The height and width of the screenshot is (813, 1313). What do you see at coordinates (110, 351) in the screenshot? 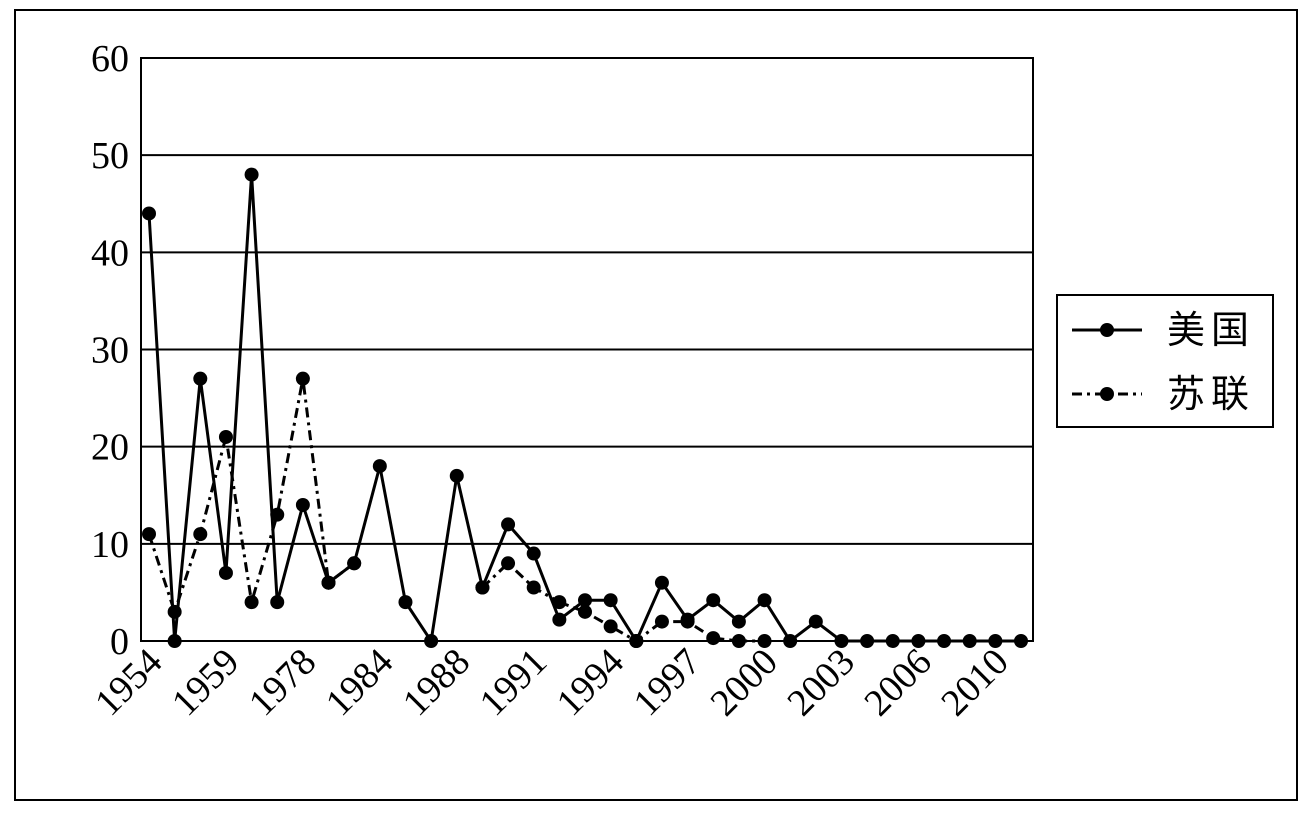
I see `y-tick-label: 30` at bounding box center [110, 351].